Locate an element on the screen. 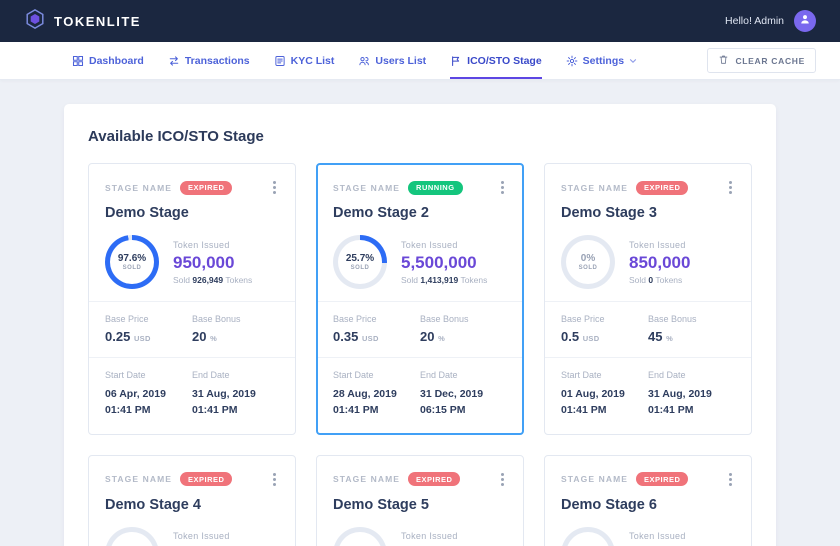  user-icon is located at coordinates (805, 21).